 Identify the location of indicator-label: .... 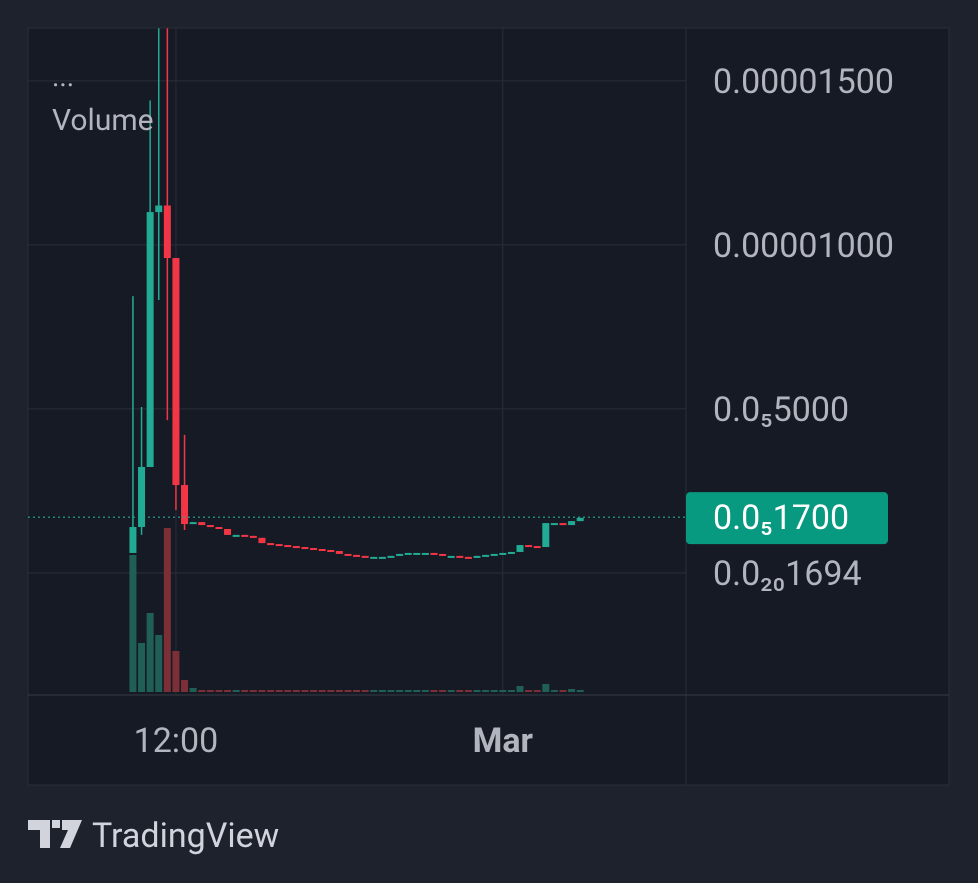
(63, 76).